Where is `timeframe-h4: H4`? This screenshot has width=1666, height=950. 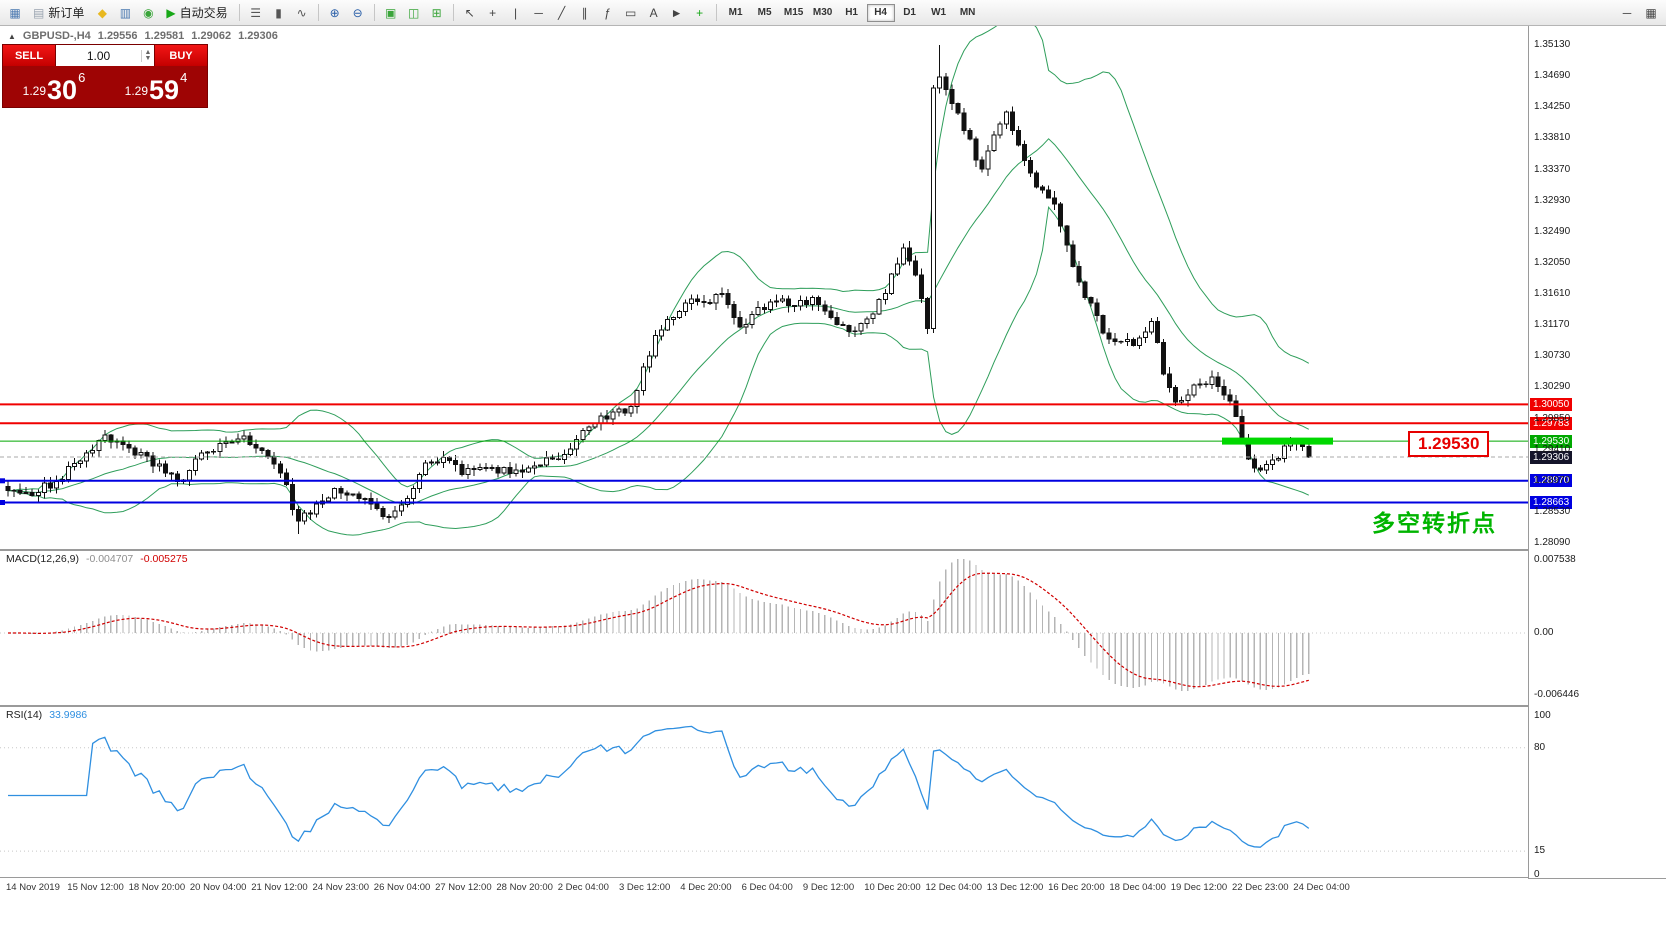 timeframe-h4: H4 is located at coordinates (880, 12).